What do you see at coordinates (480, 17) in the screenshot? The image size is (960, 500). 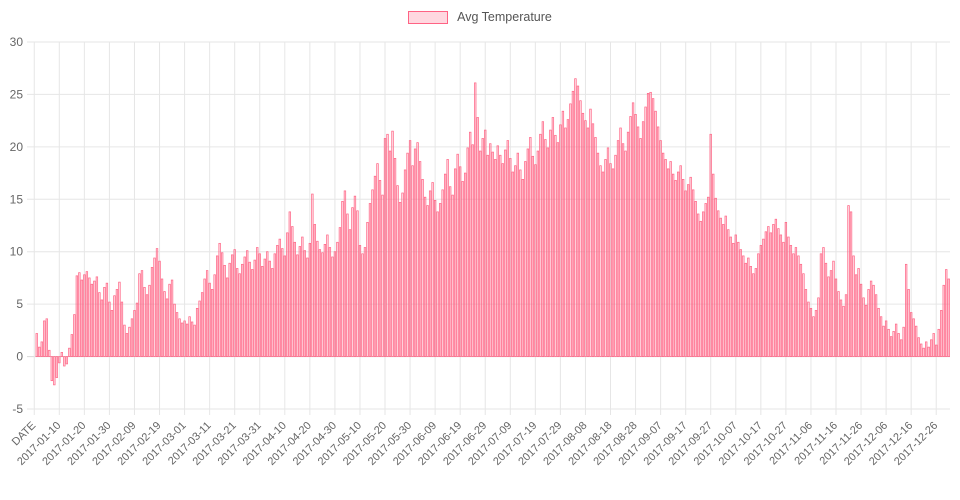 I see `legend-item-avg-temperature: Avg Temperature` at bounding box center [480, 17].